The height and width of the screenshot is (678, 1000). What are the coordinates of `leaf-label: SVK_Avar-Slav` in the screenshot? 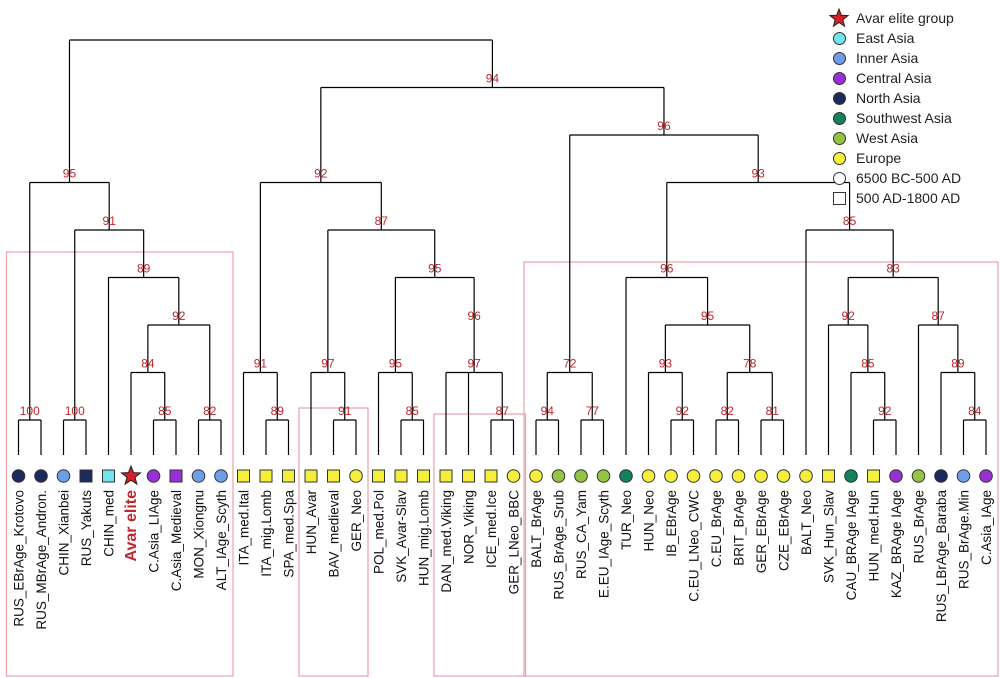 It's located at (401, 536).